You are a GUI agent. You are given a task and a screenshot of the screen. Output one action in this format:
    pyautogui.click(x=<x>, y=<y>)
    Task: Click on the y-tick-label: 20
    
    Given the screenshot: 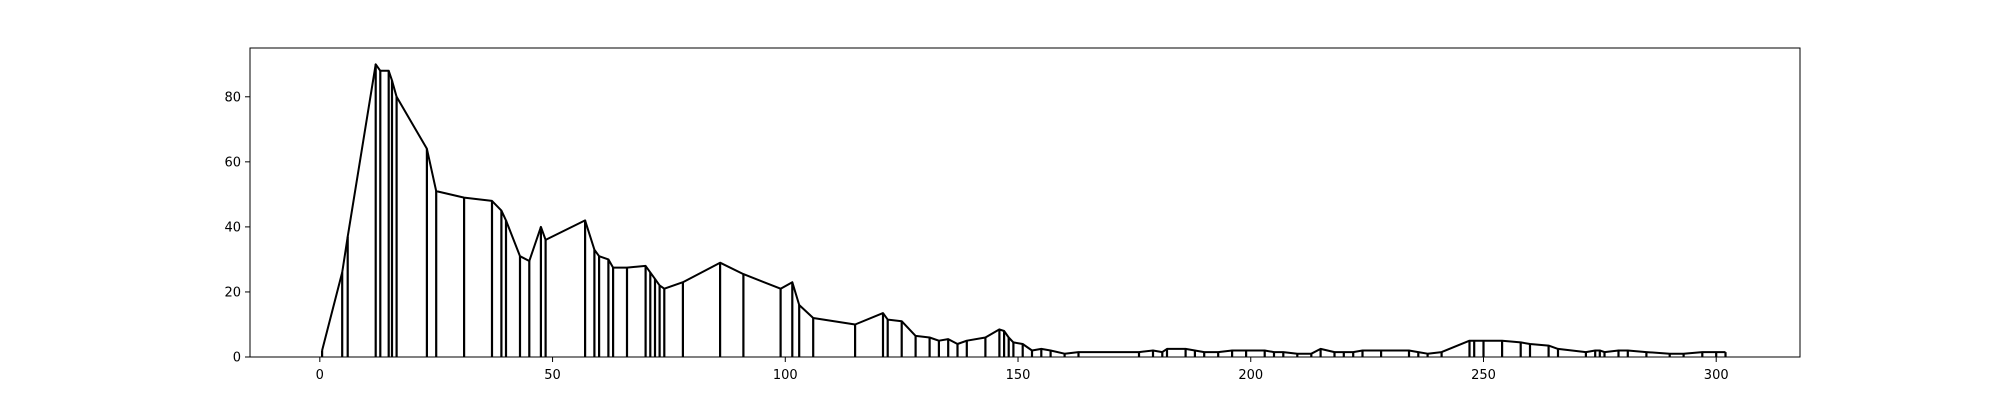 What is the action you would take?
    pyautogui.click(x=232, y=292)
    